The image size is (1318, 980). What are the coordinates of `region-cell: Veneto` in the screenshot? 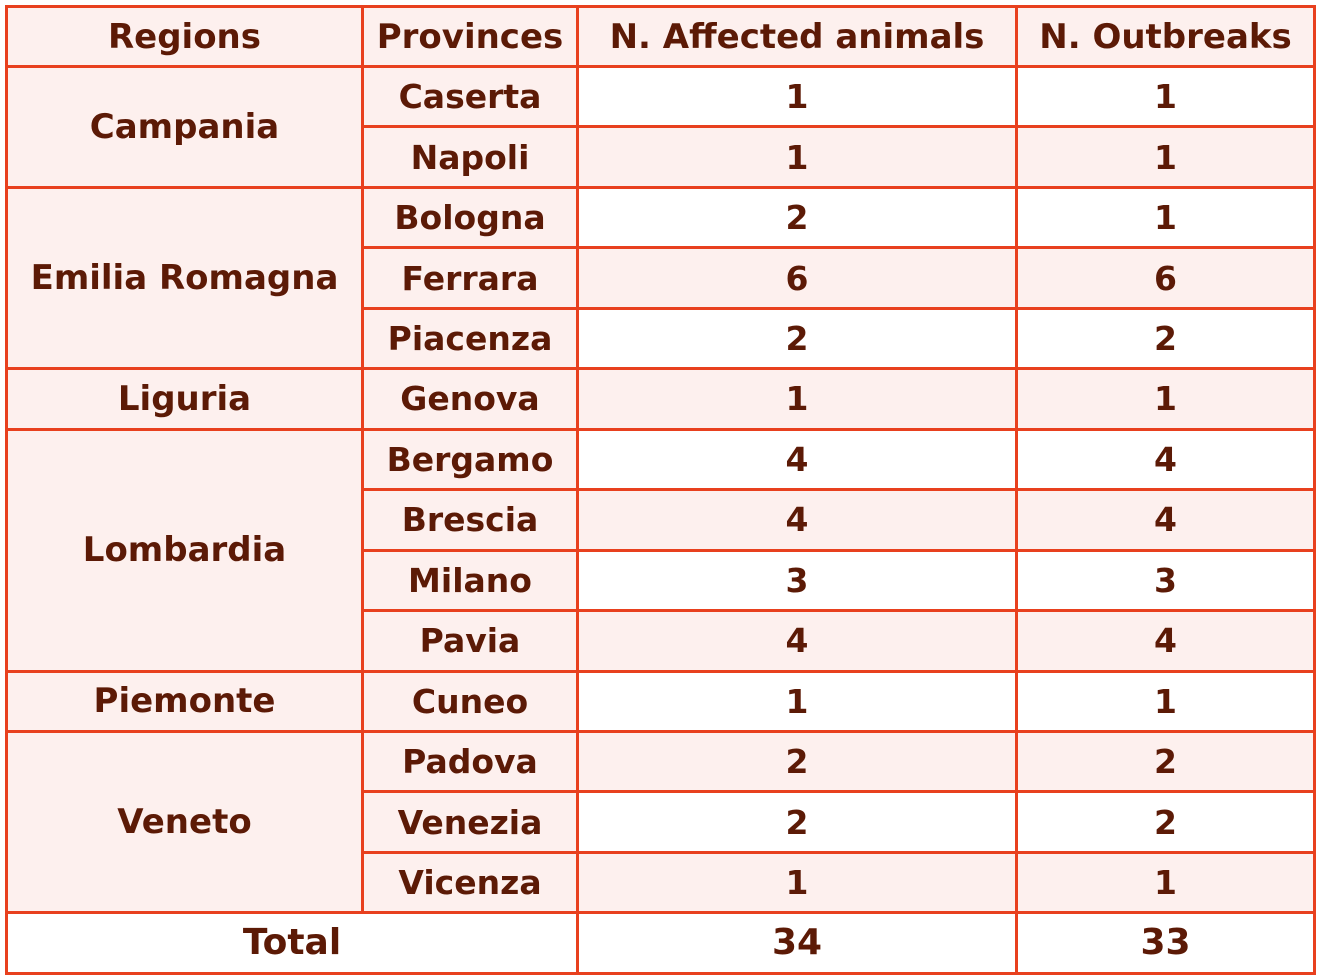 It's located at (184, 822).